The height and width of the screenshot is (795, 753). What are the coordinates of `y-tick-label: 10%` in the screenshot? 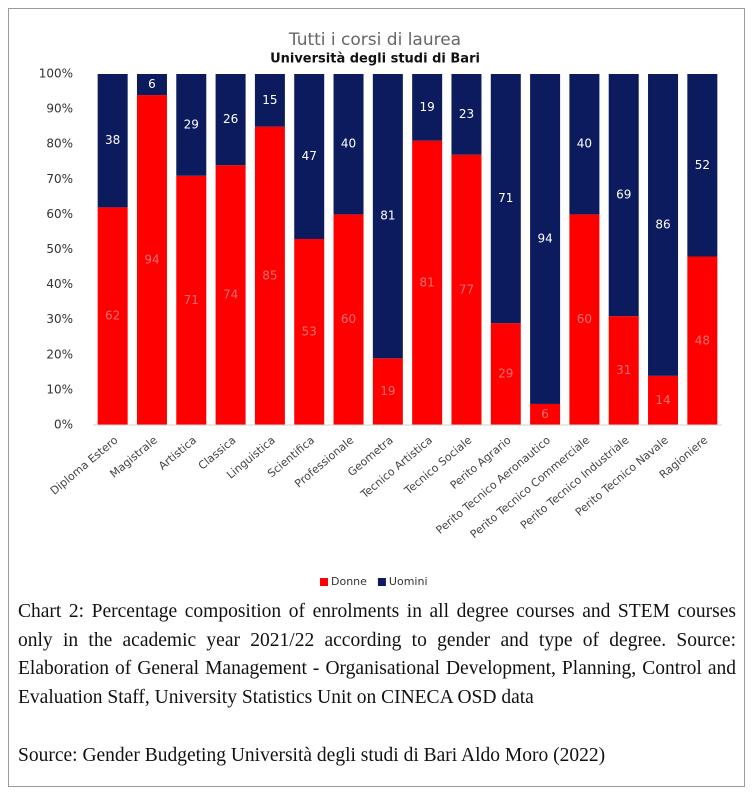 It's located at (59, 389).